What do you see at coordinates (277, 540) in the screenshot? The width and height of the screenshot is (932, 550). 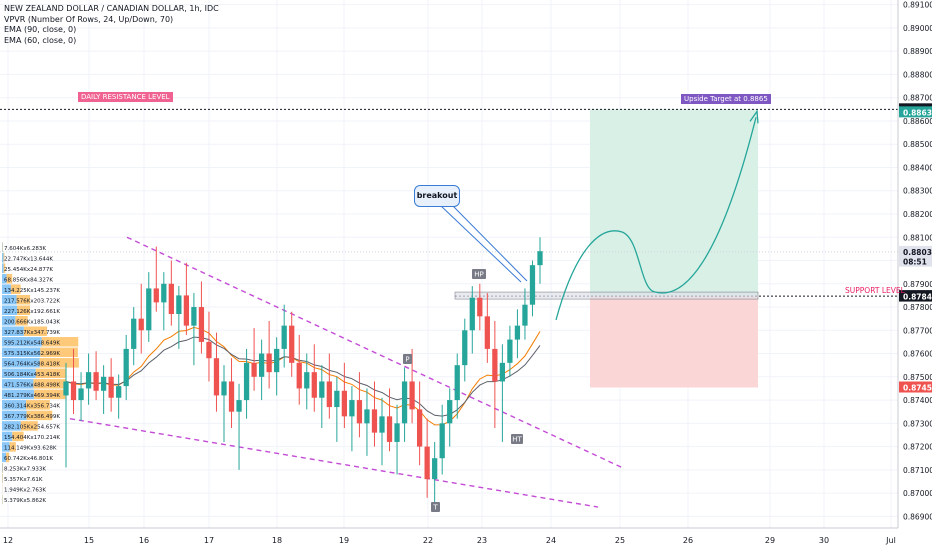 I see `time-tick-label: 18` at bounding box center [277, 540].